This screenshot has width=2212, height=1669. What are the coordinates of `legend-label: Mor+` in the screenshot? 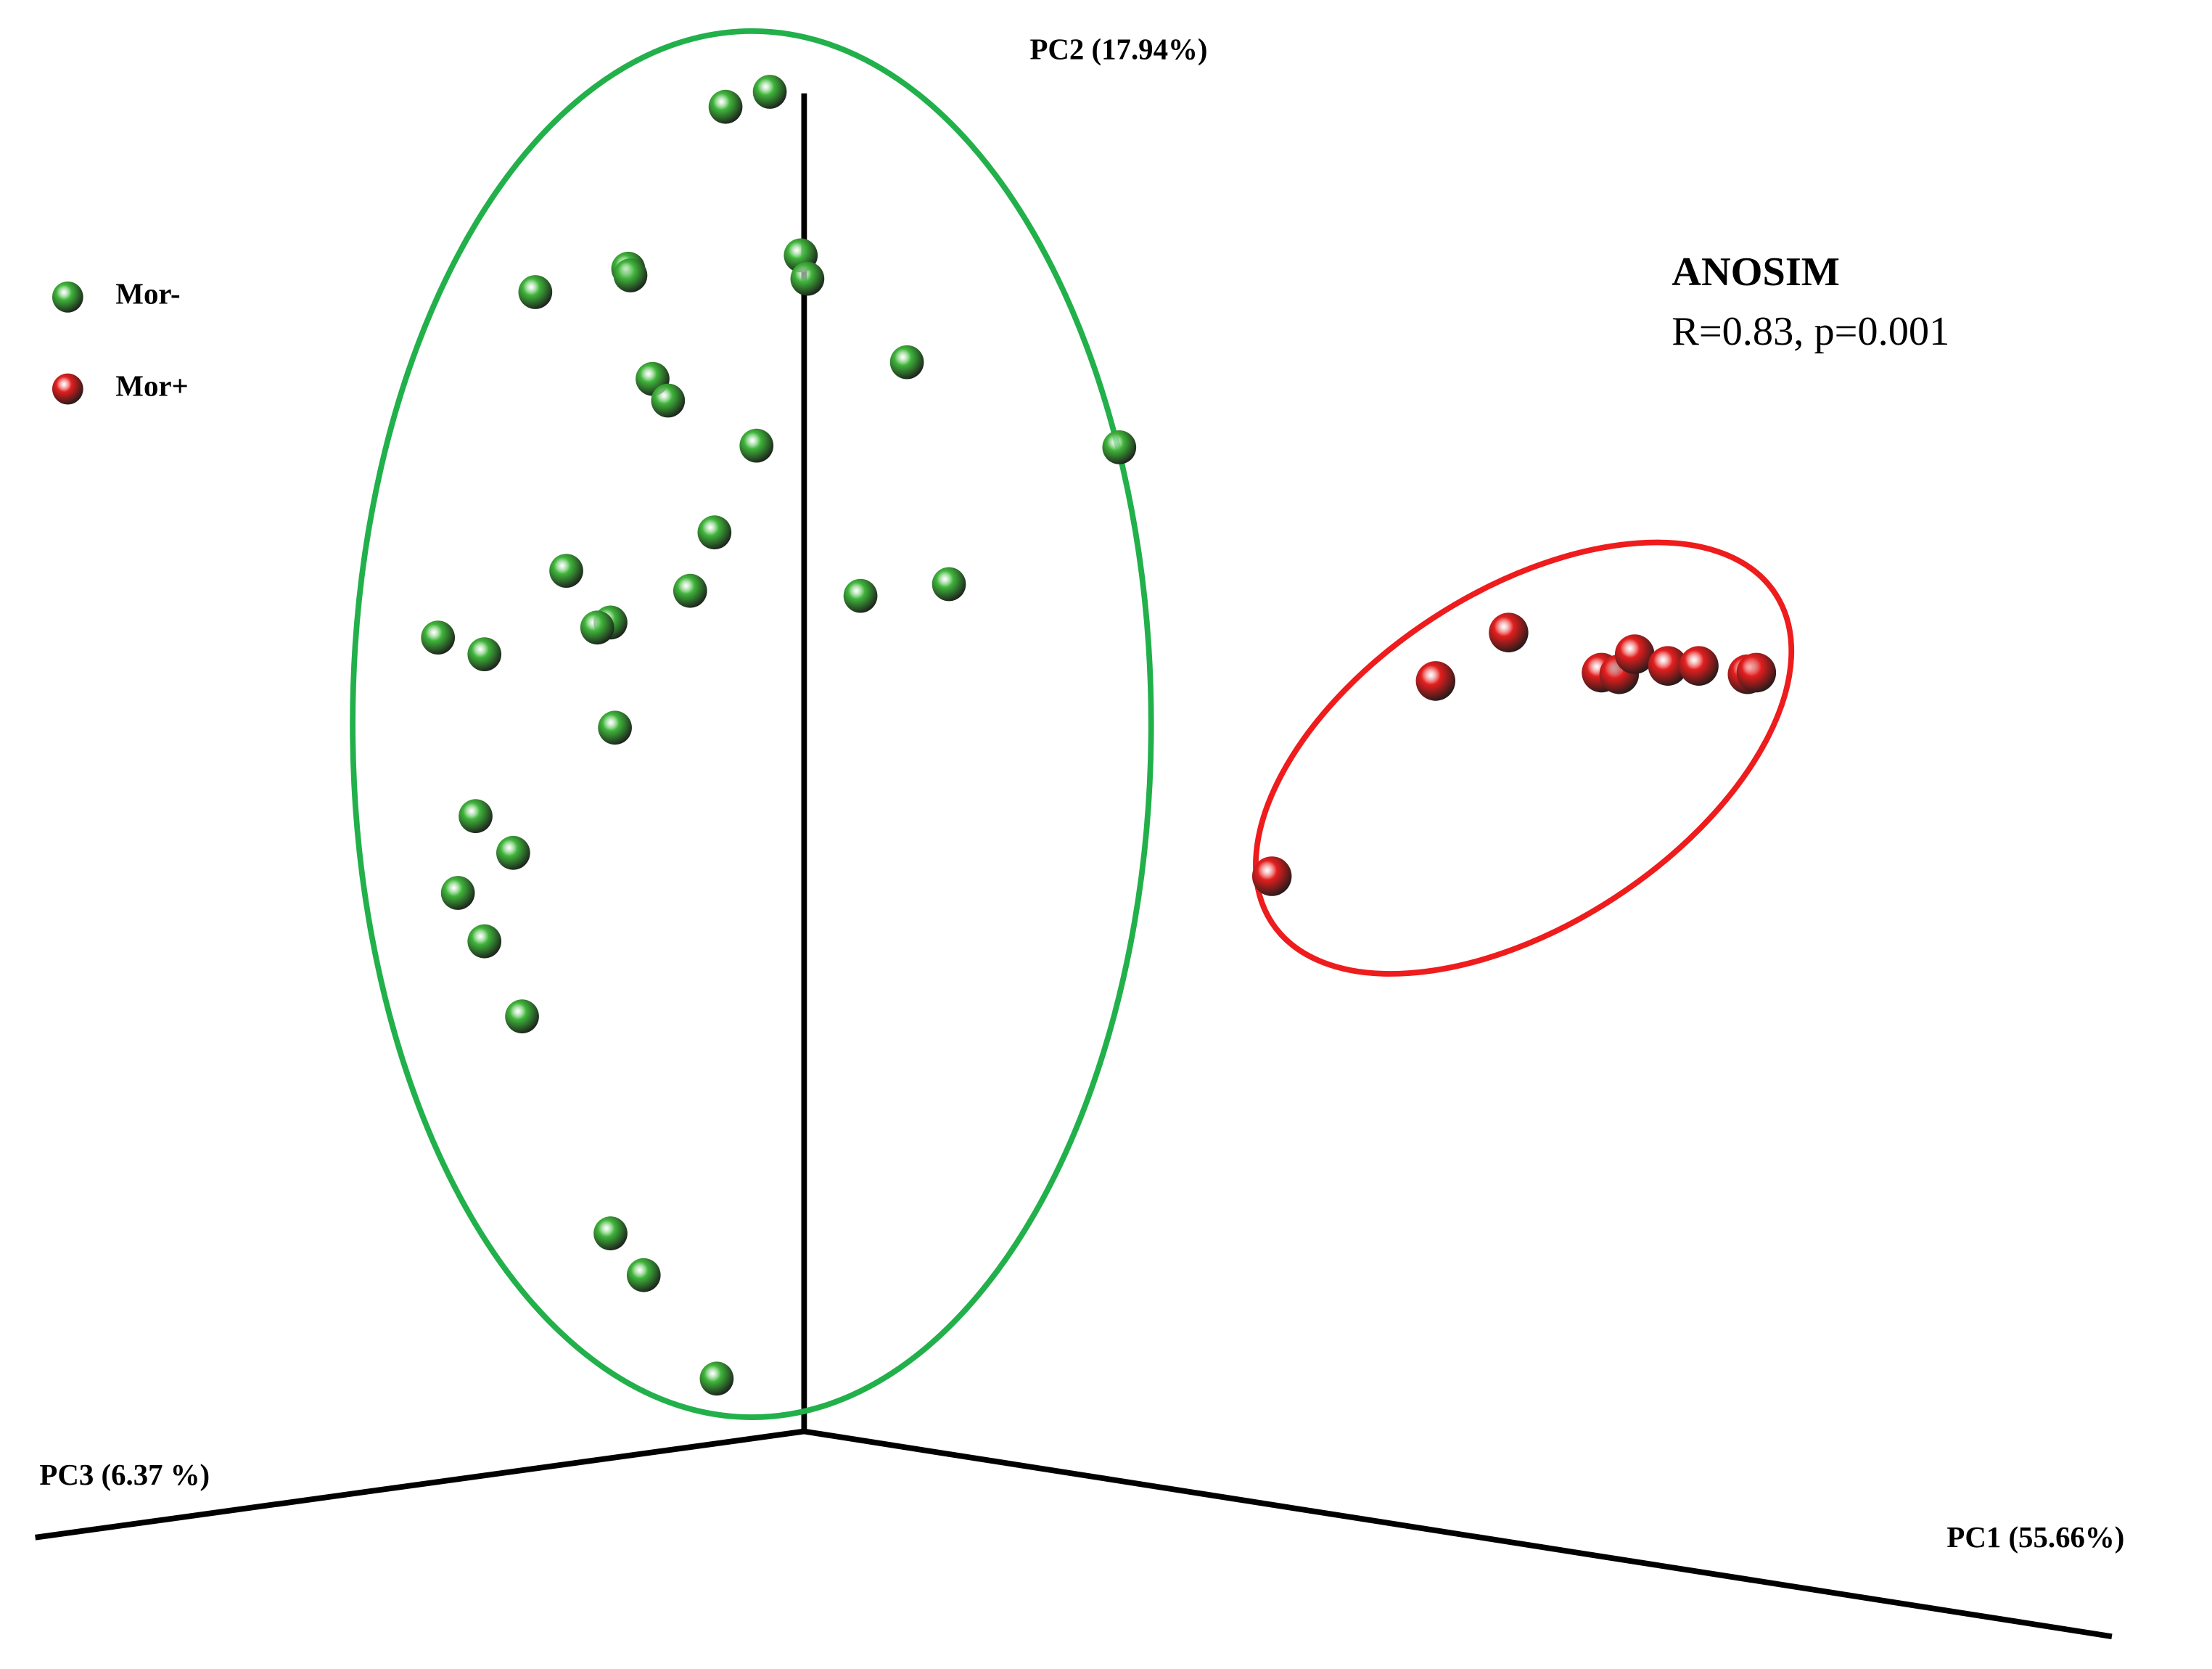 It's located at (151, 385).